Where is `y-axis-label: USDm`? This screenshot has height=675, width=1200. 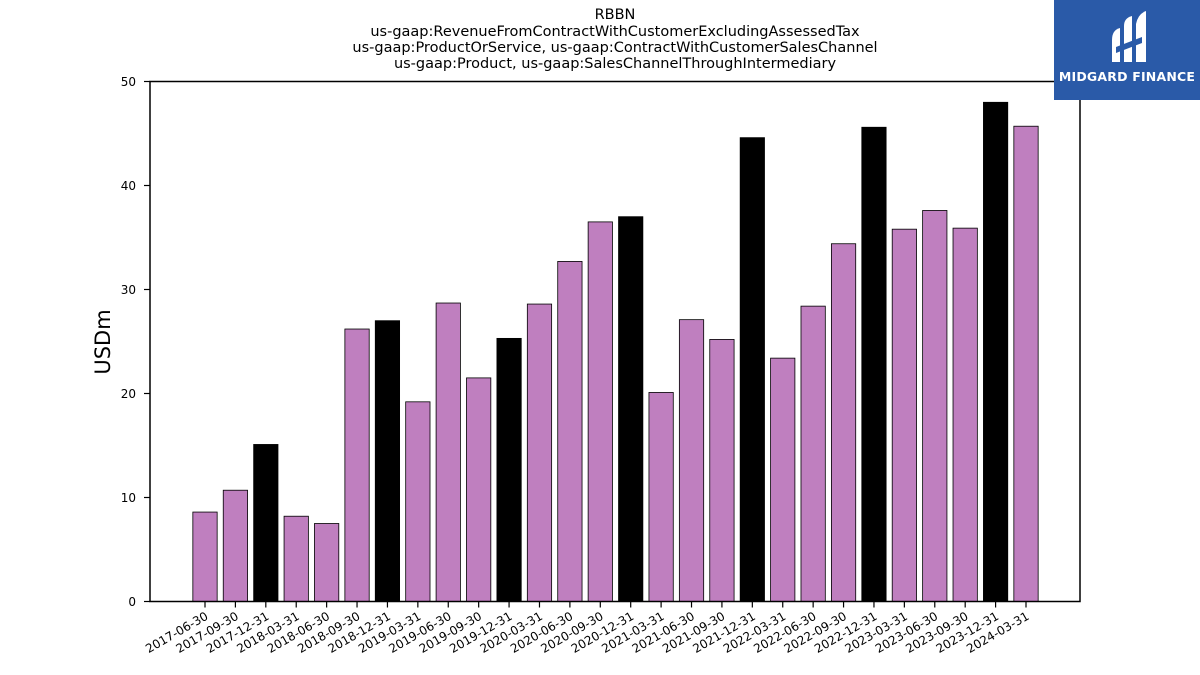
y-axis-label: USDm is located at coordinates (103, 341).